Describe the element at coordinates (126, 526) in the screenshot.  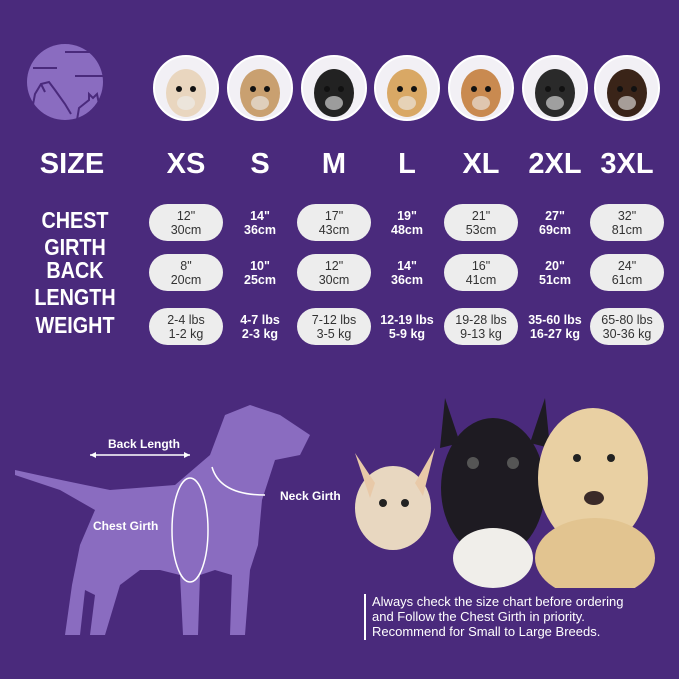
I see `chest-girth-label: Chest Girth` at that location.